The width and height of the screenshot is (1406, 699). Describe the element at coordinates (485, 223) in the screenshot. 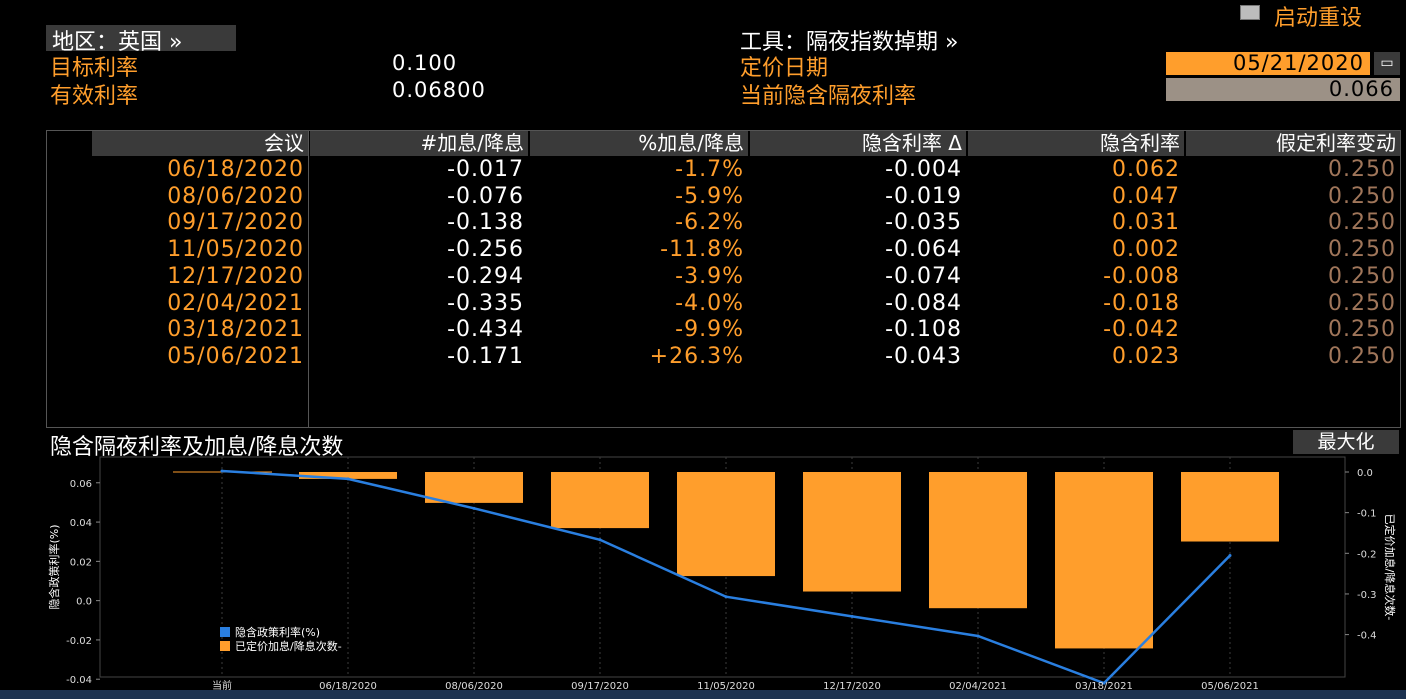

I see `cell-hikes-cuts-count: -0.138` at that location.